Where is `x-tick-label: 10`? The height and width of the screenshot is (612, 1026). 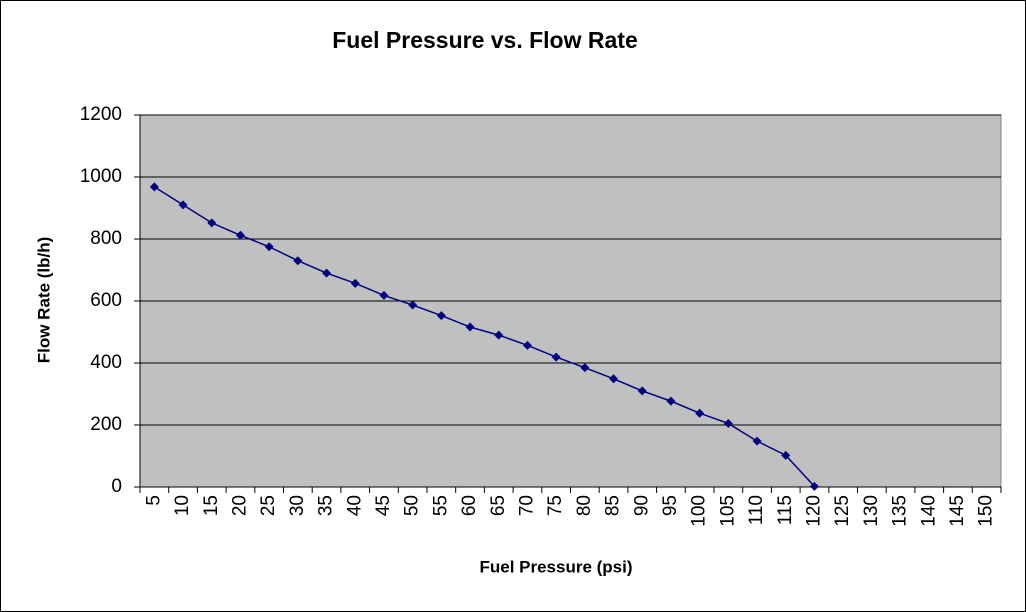 x-tick-label: 10 is located at coordinates (182, 505).